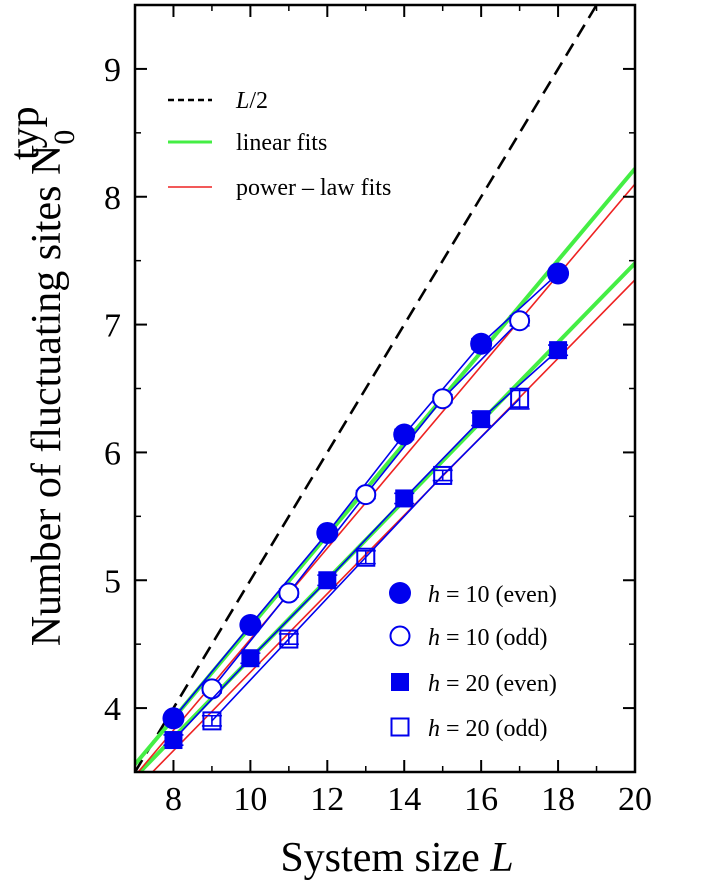  Describe the element at coordinates (112, 70) in the screenshot. I see `y-tick-label: 9` at that location.